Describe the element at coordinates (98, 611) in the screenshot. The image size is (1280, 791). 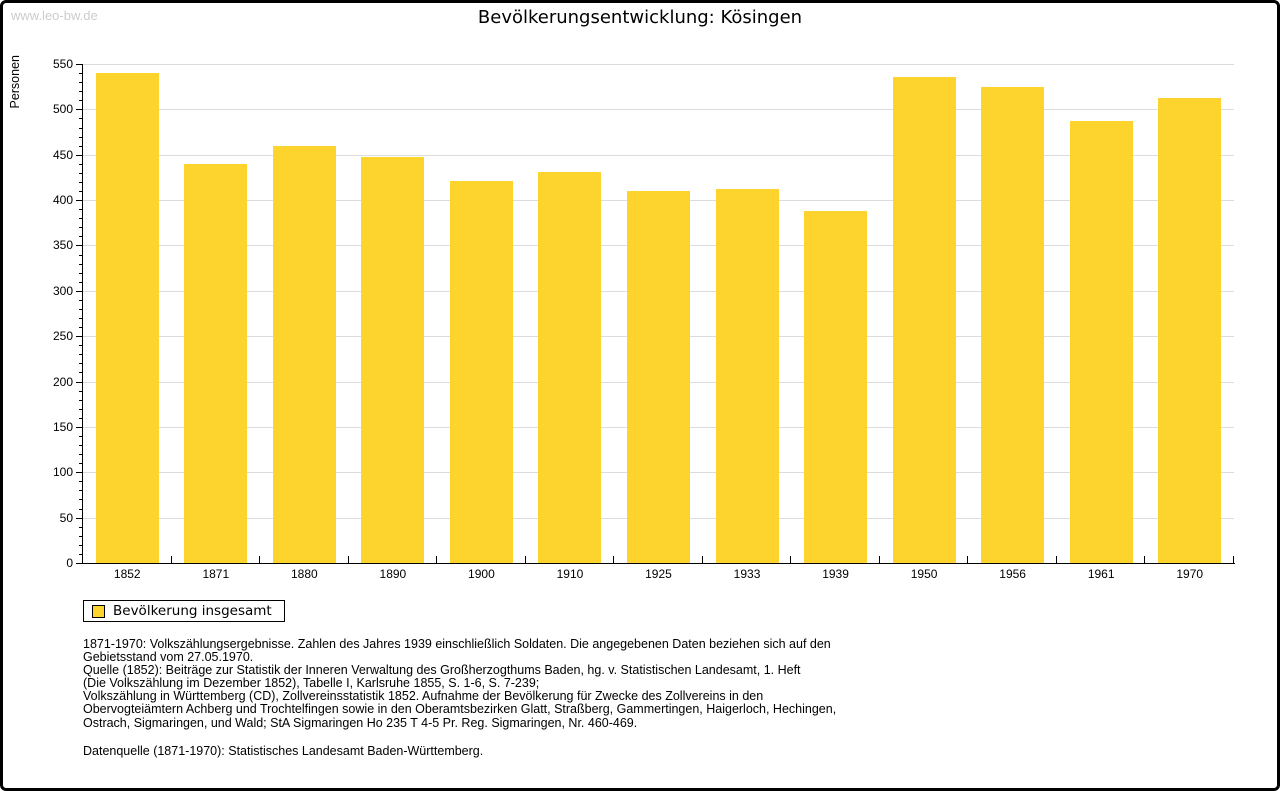
I see `legend-swatch` at that location.